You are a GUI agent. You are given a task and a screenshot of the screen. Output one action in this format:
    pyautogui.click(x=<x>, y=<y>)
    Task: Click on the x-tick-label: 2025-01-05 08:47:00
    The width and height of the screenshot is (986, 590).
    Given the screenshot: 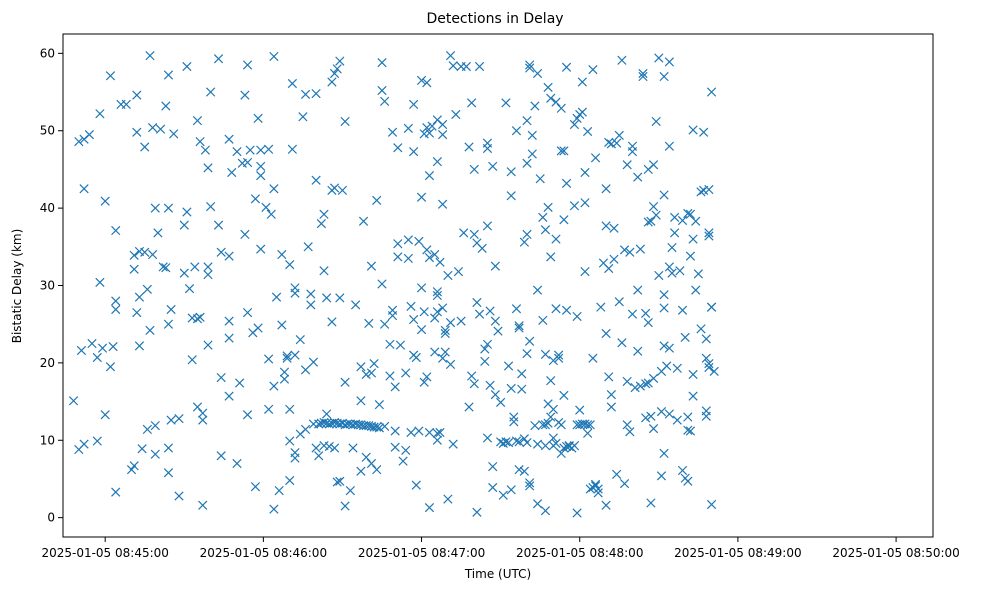 What is the action you would take?
    pyautogui.click(x=421, y=553)
    